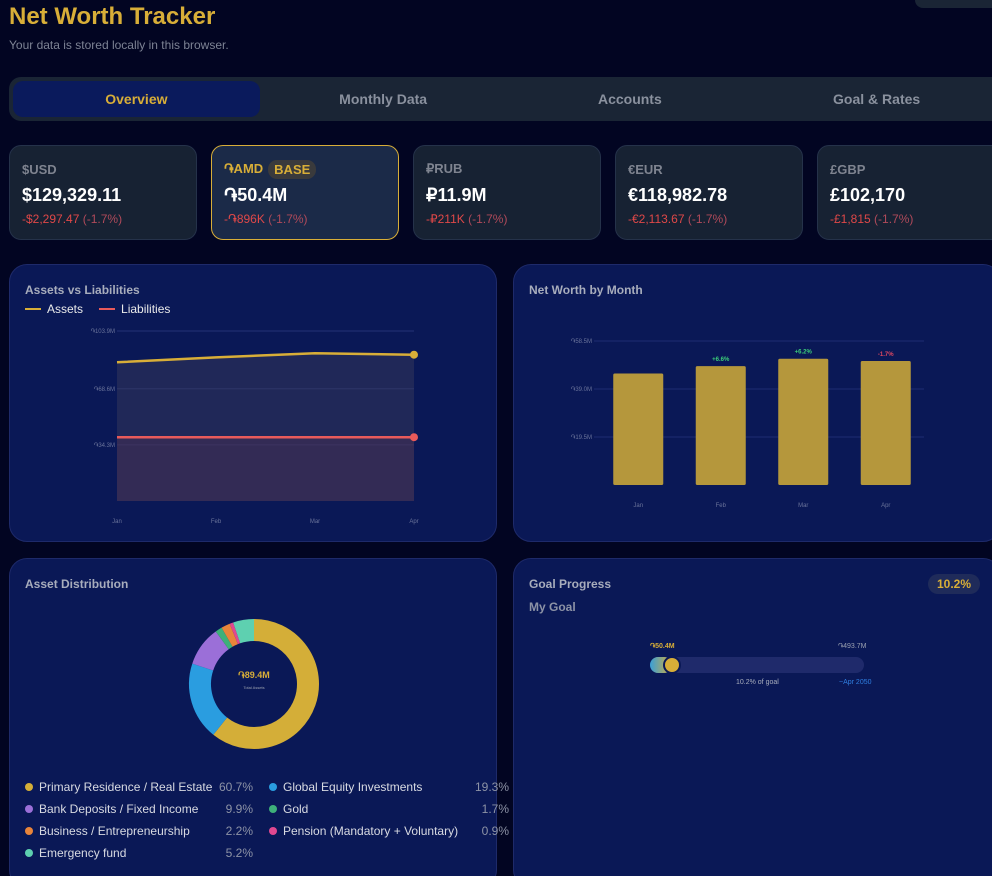 The width and height of the screenshot is (992, 876). Describe the element at coordinates (292, 169) in the screenshot. I see `base-badge: BASE` at that location.